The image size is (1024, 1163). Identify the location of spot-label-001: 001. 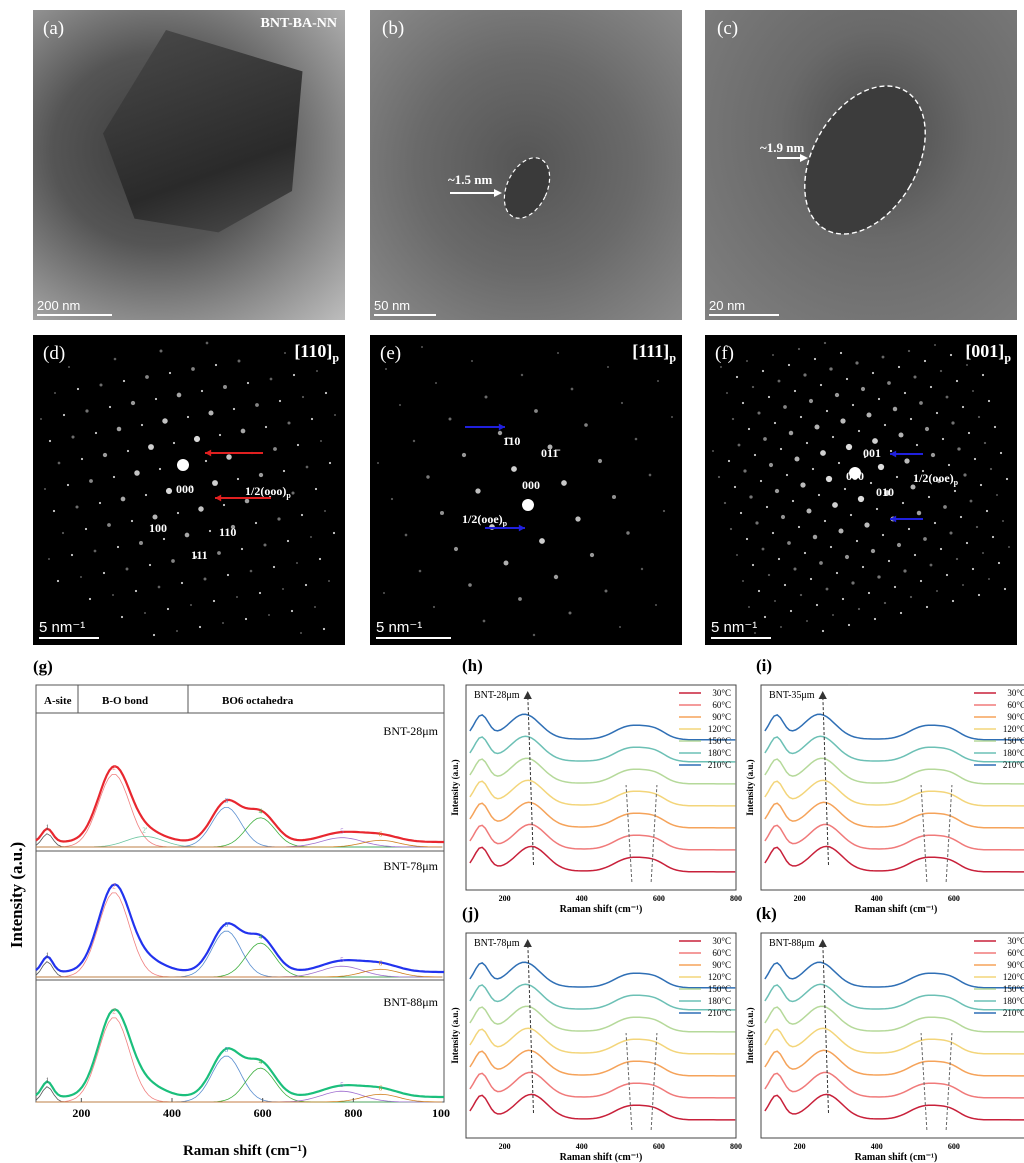
(872, 453).